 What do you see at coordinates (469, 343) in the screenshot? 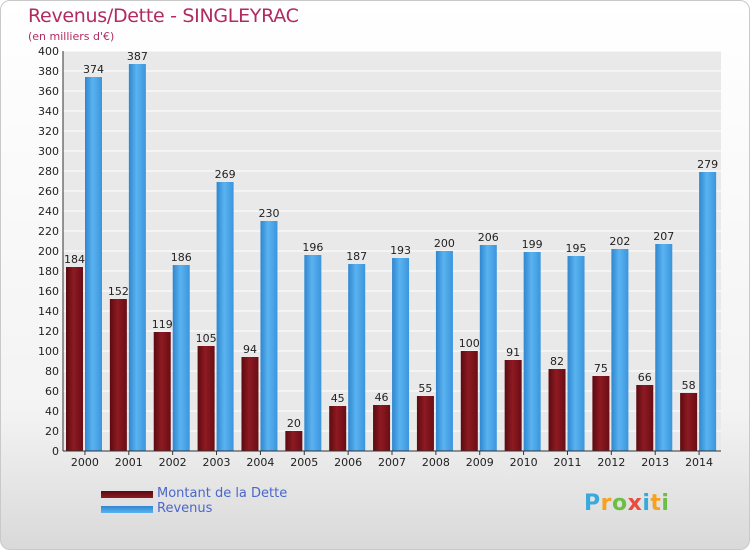
I see `value-label: 100` at bounding box center [469, 343].